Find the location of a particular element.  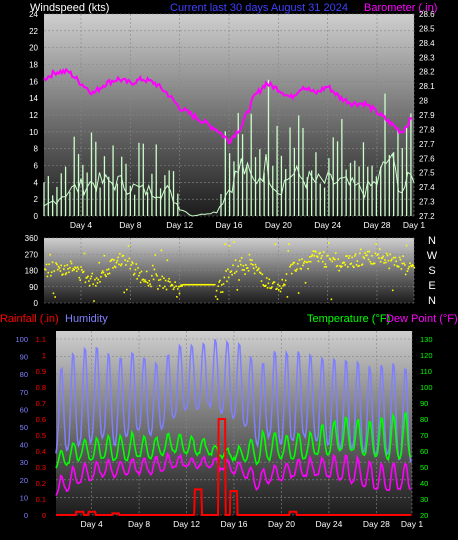

windspeed-label: Windspeed (kts) is located at coordinates (69, 8).